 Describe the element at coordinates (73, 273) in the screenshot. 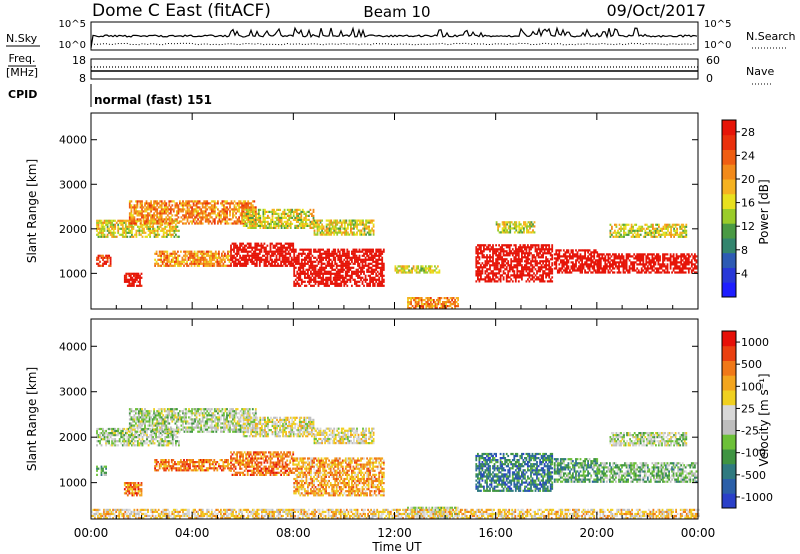

I see `power-ytick-label: 1000` at that location.